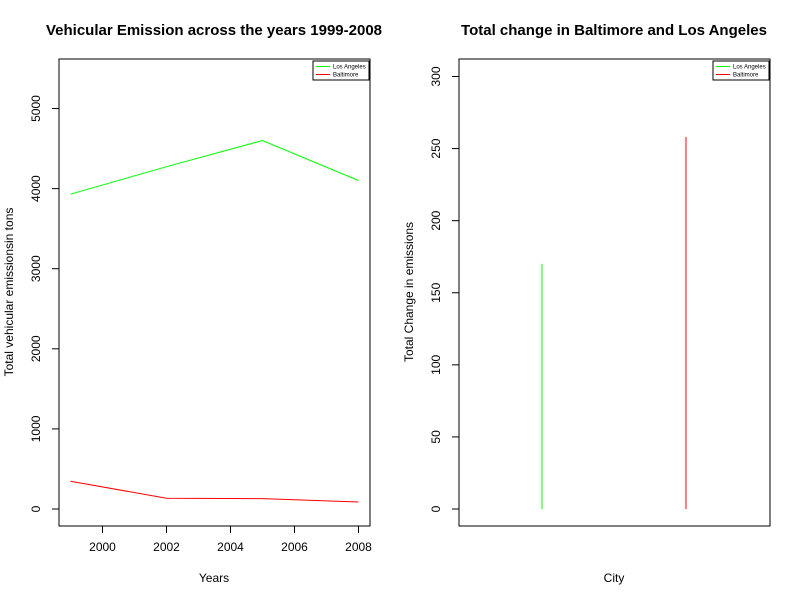 This screenshot has width=800, height=600. What do you see at coordinates (230, 547) in the screenshot?
I see `x-tick-label: 2004` at bounding box center [230, 547].